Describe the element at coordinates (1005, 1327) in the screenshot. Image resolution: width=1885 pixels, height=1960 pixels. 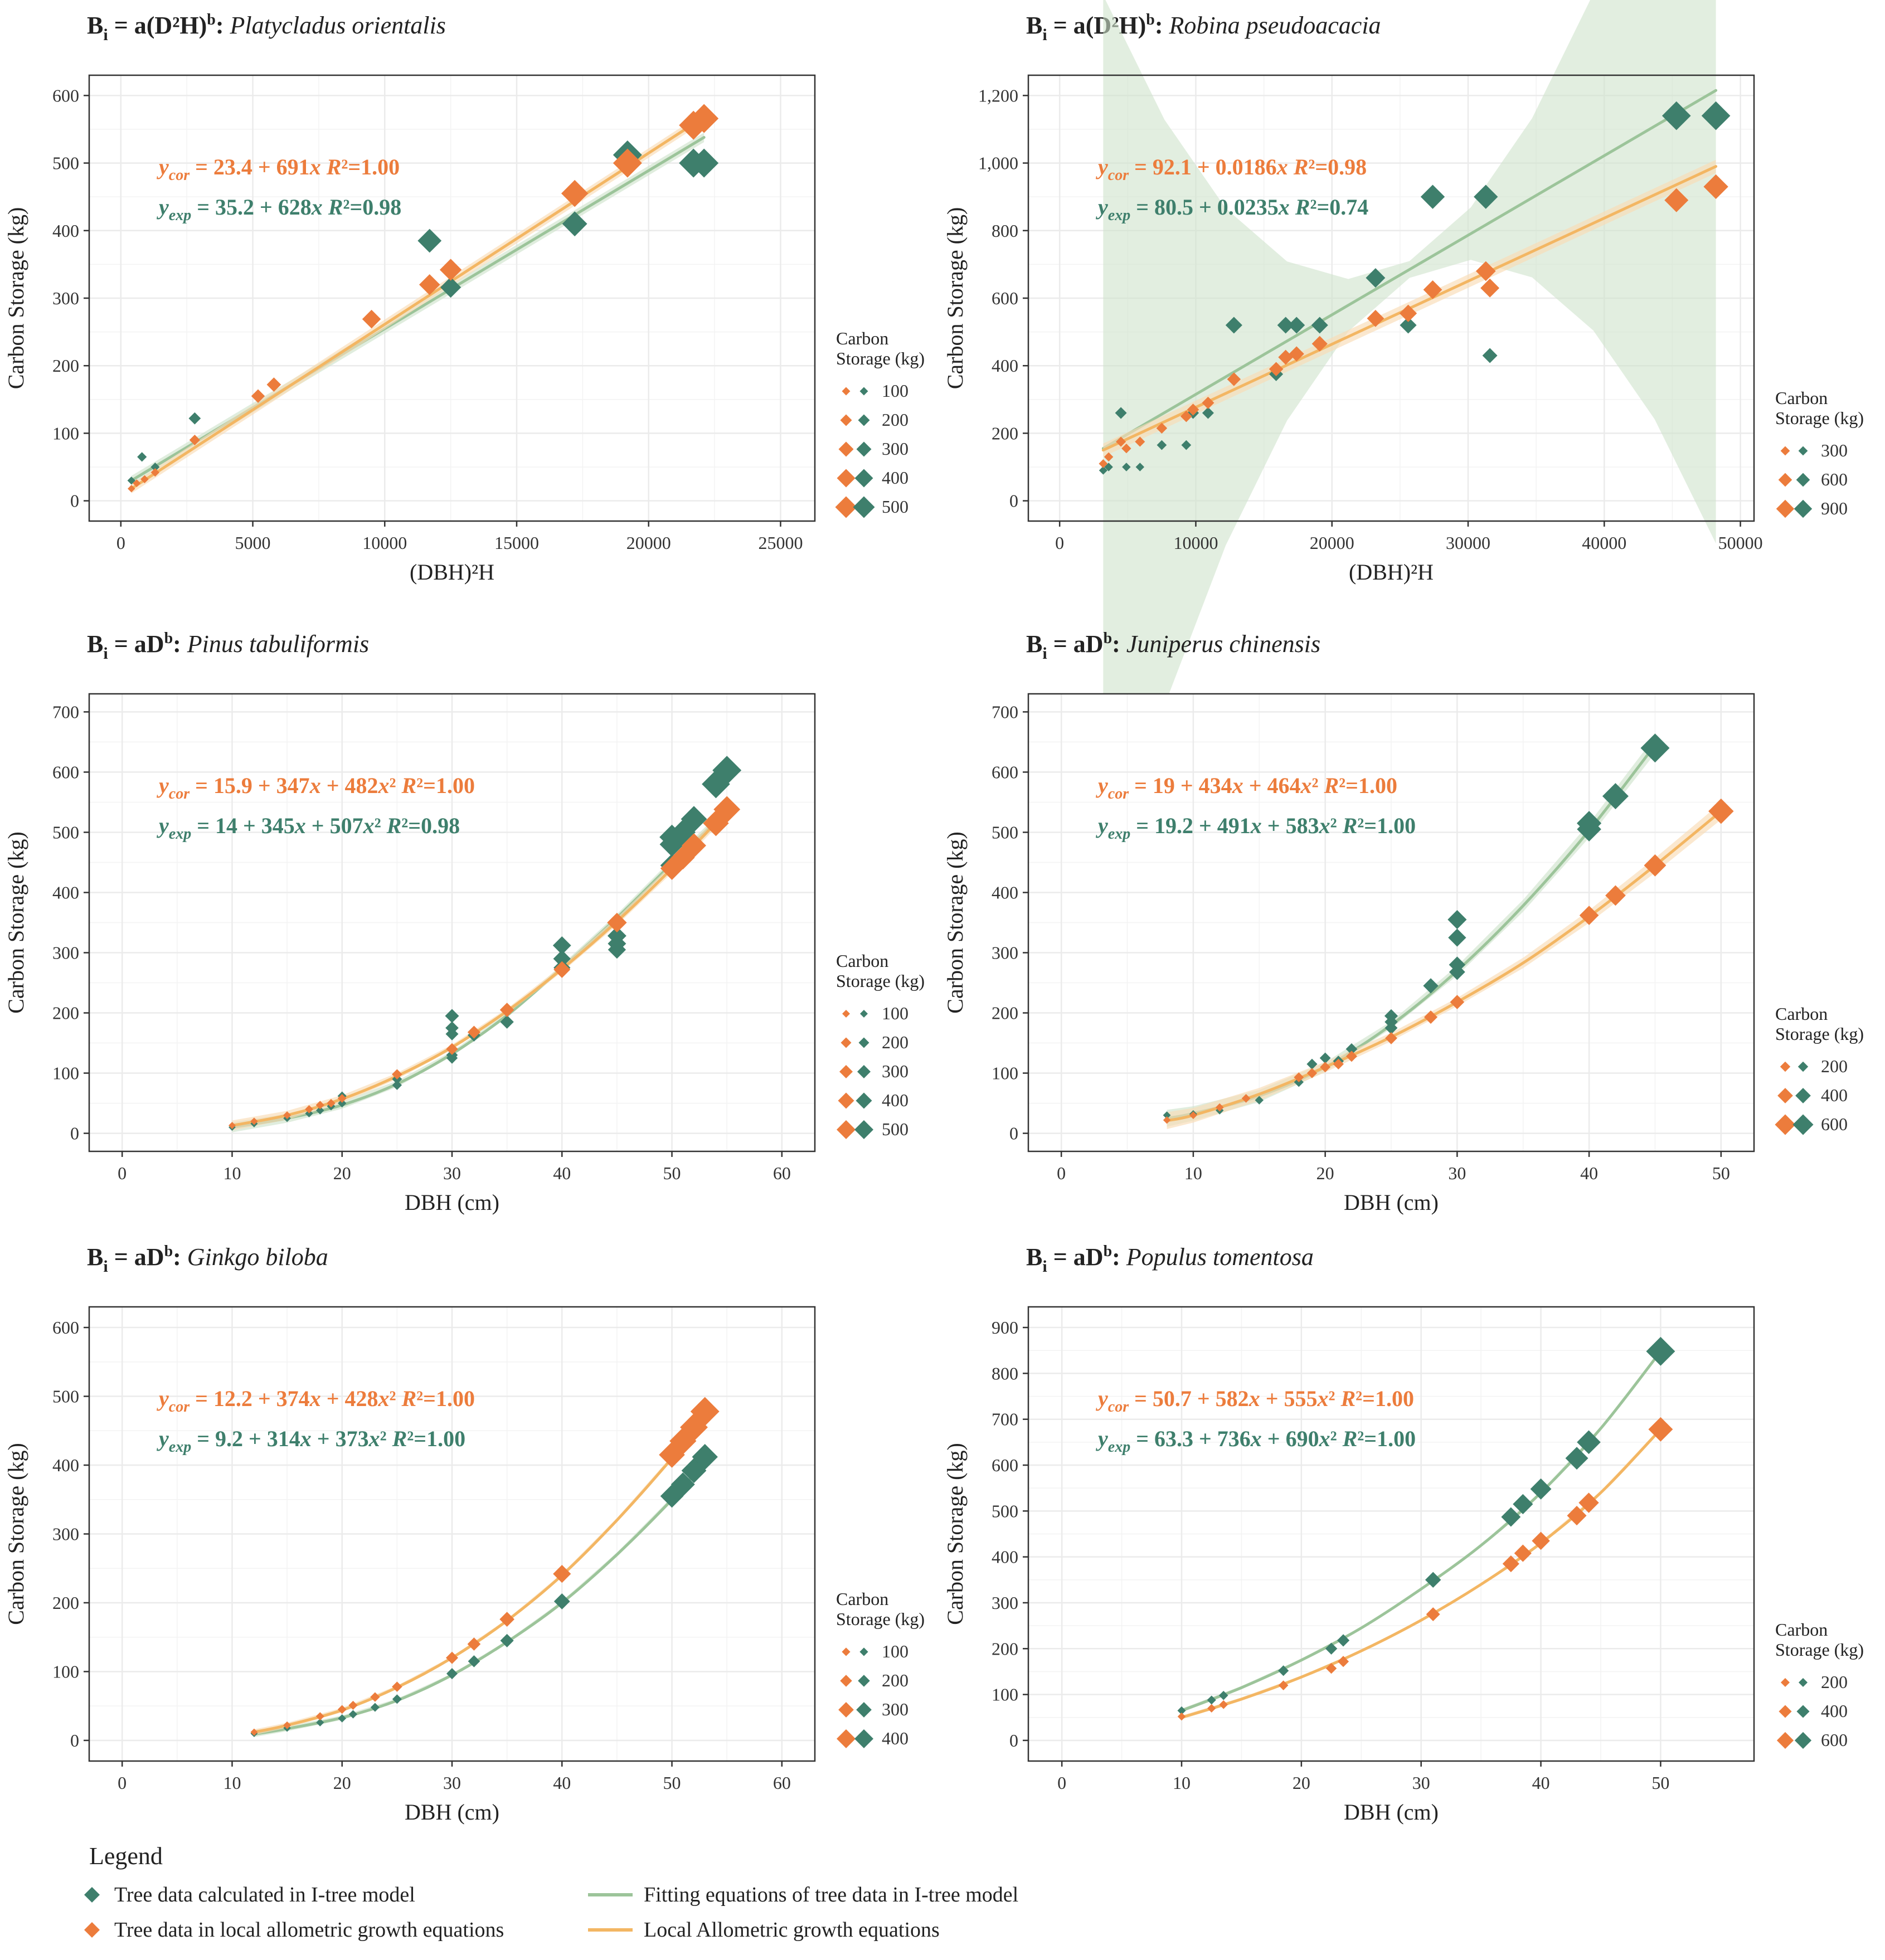
I see `y-tick-label: 900` at that location.